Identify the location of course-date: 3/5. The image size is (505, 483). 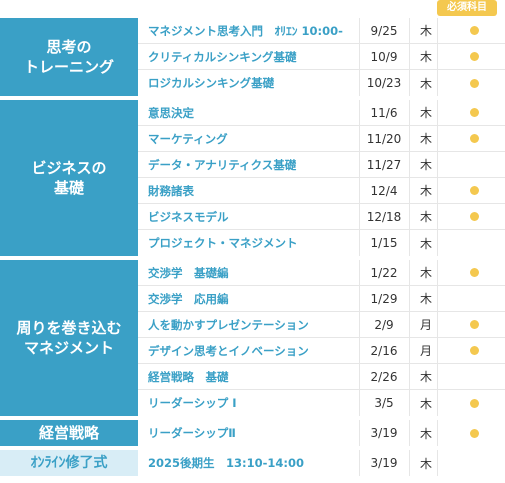
(384, 403).